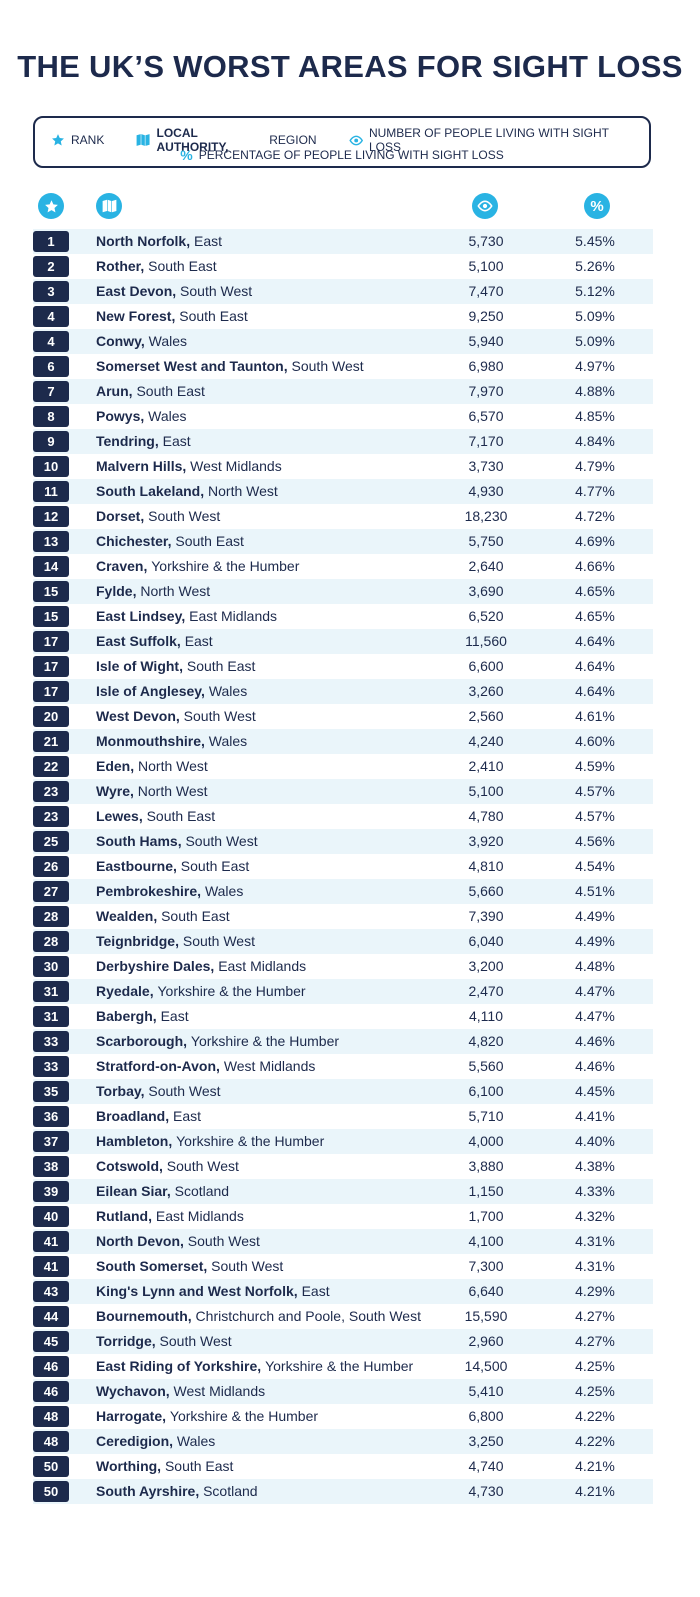 The image size is (700, 1597). What do you see at coordinates (486, 691) in the screenshot?
I see `people-count: 3,260` at bounding box center [486, 691].